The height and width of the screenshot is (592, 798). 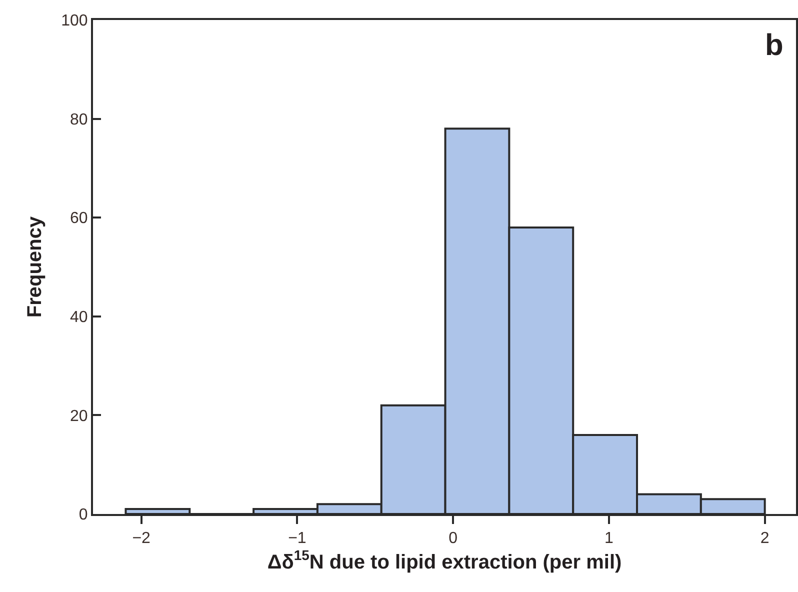 What do you see at coordinates (444, 560) in the screenshot?
I see `x-axis-title: Δδ$^{15}$N due to lipid extraction (per mil)` at bounding box center [444, 560].